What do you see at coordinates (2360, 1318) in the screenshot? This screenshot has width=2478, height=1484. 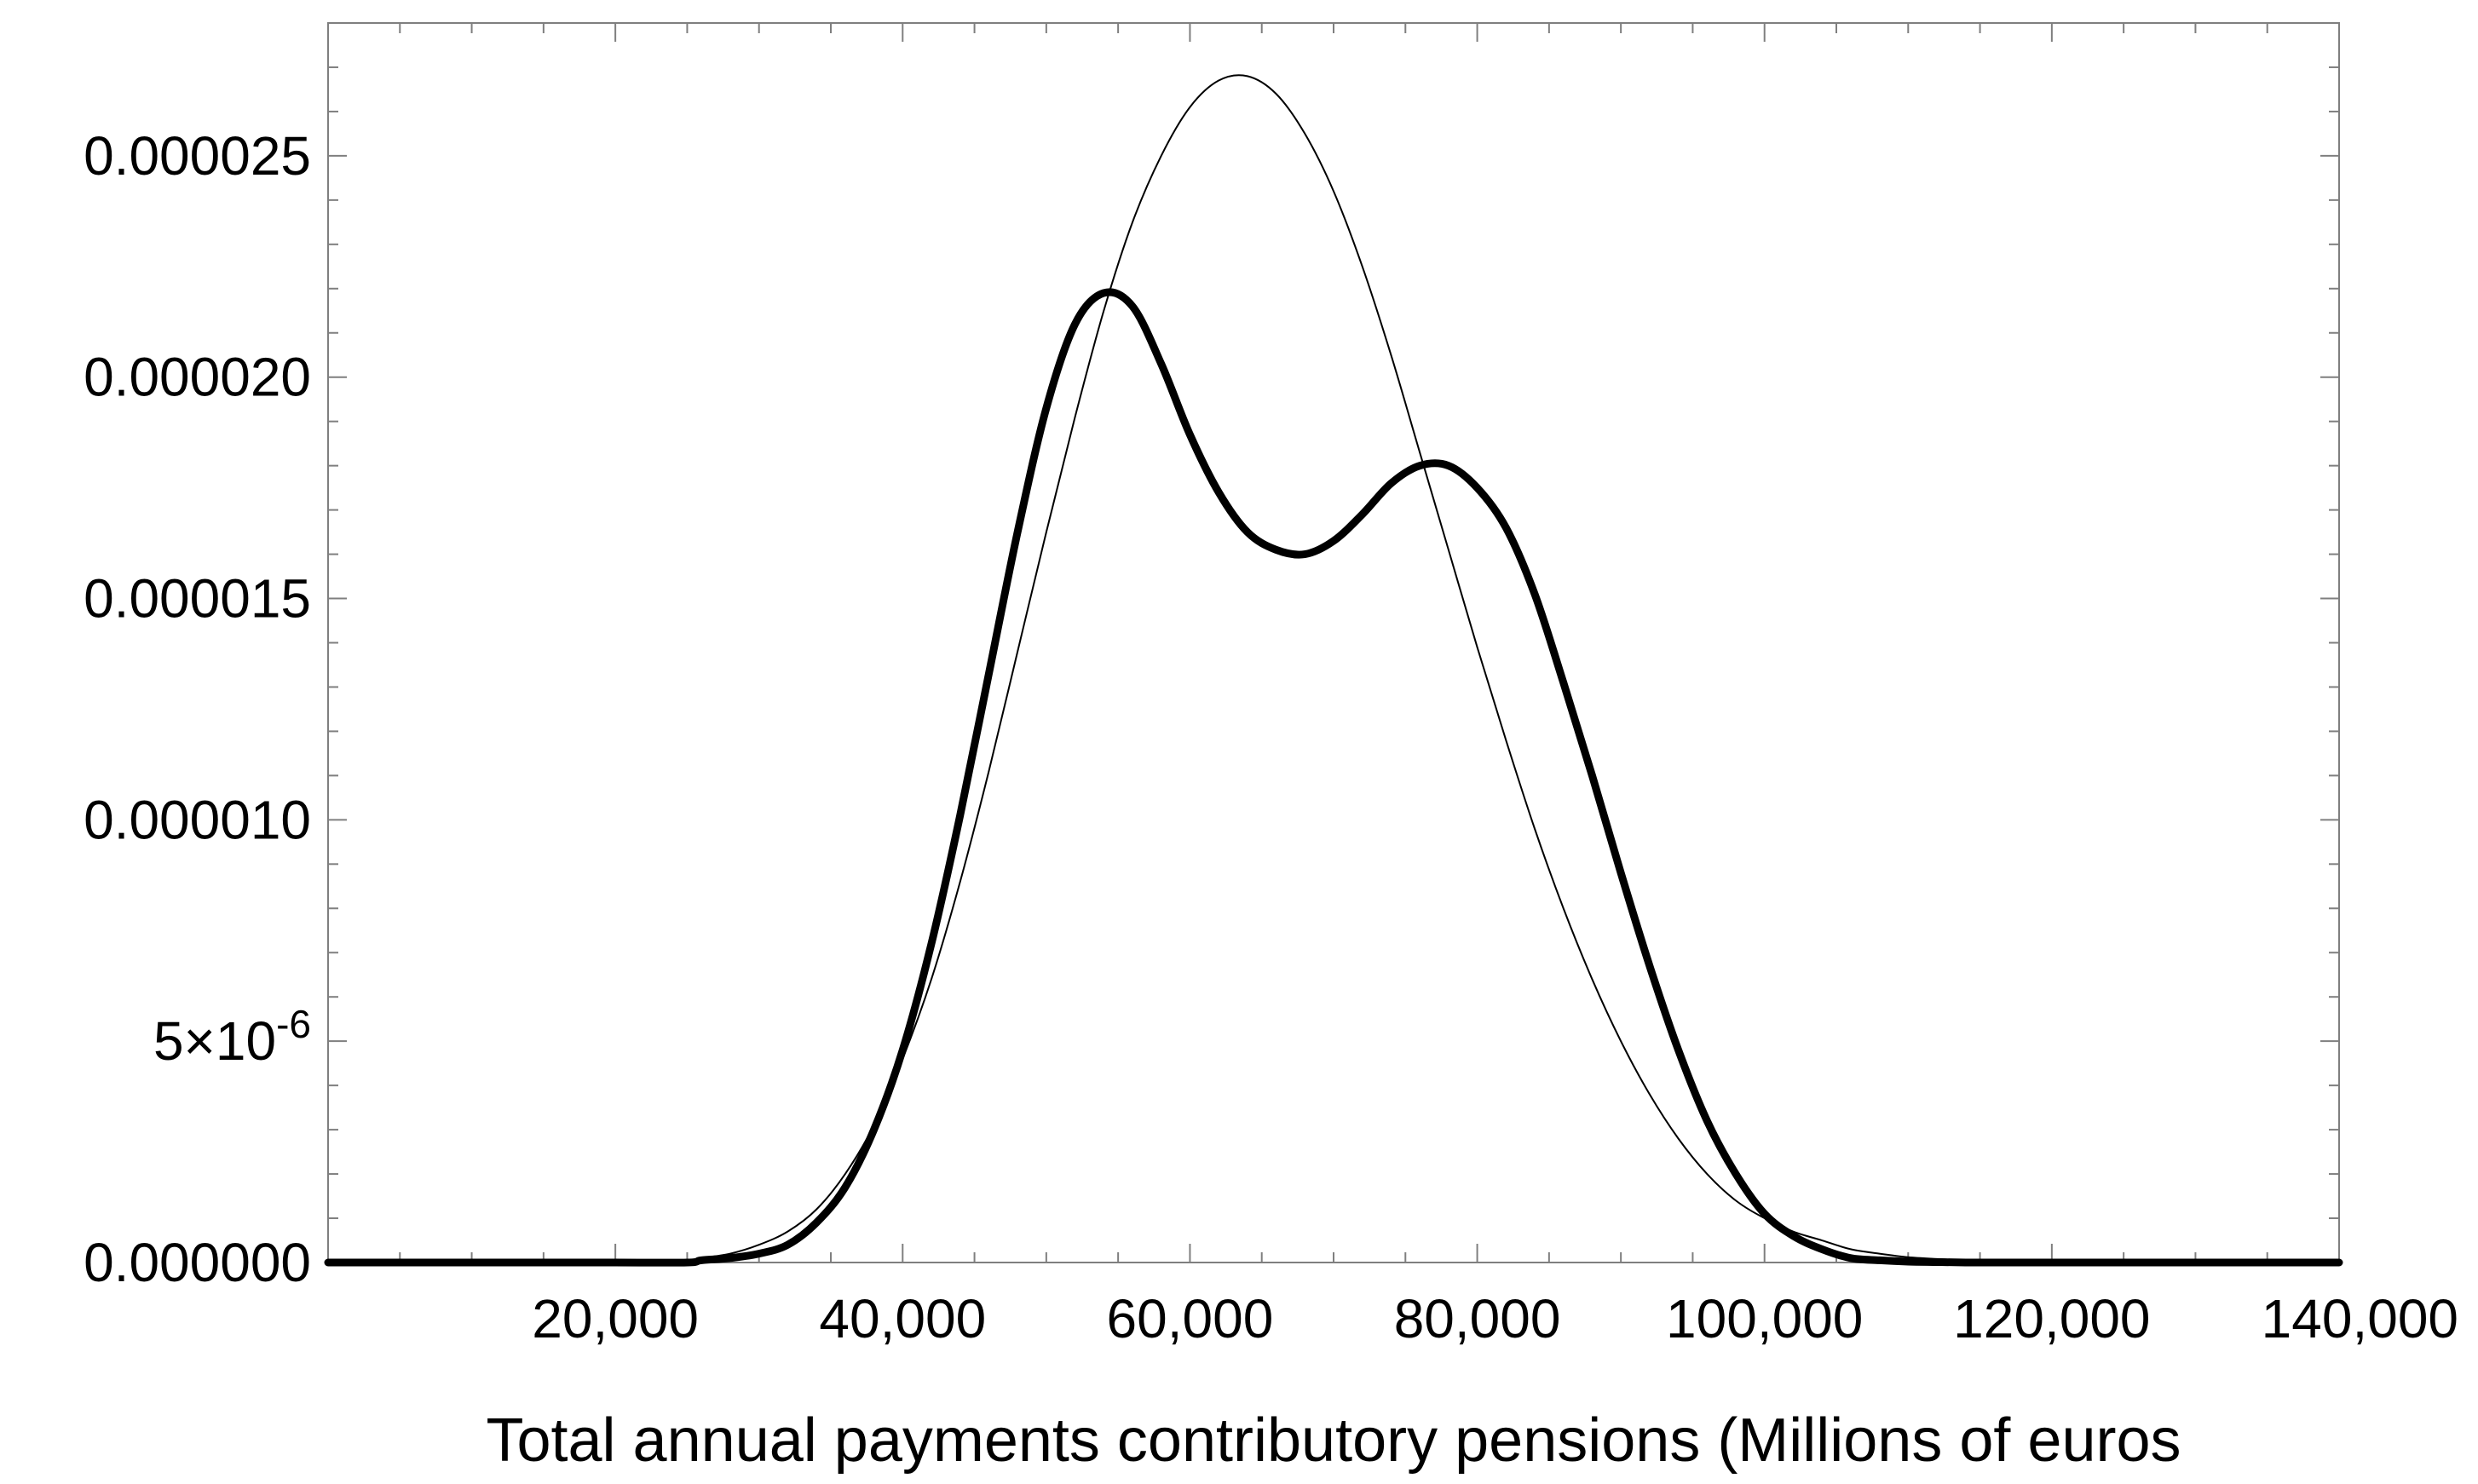 I see `x-tick-label: 140,000` at bounding box center [2360, 1318].